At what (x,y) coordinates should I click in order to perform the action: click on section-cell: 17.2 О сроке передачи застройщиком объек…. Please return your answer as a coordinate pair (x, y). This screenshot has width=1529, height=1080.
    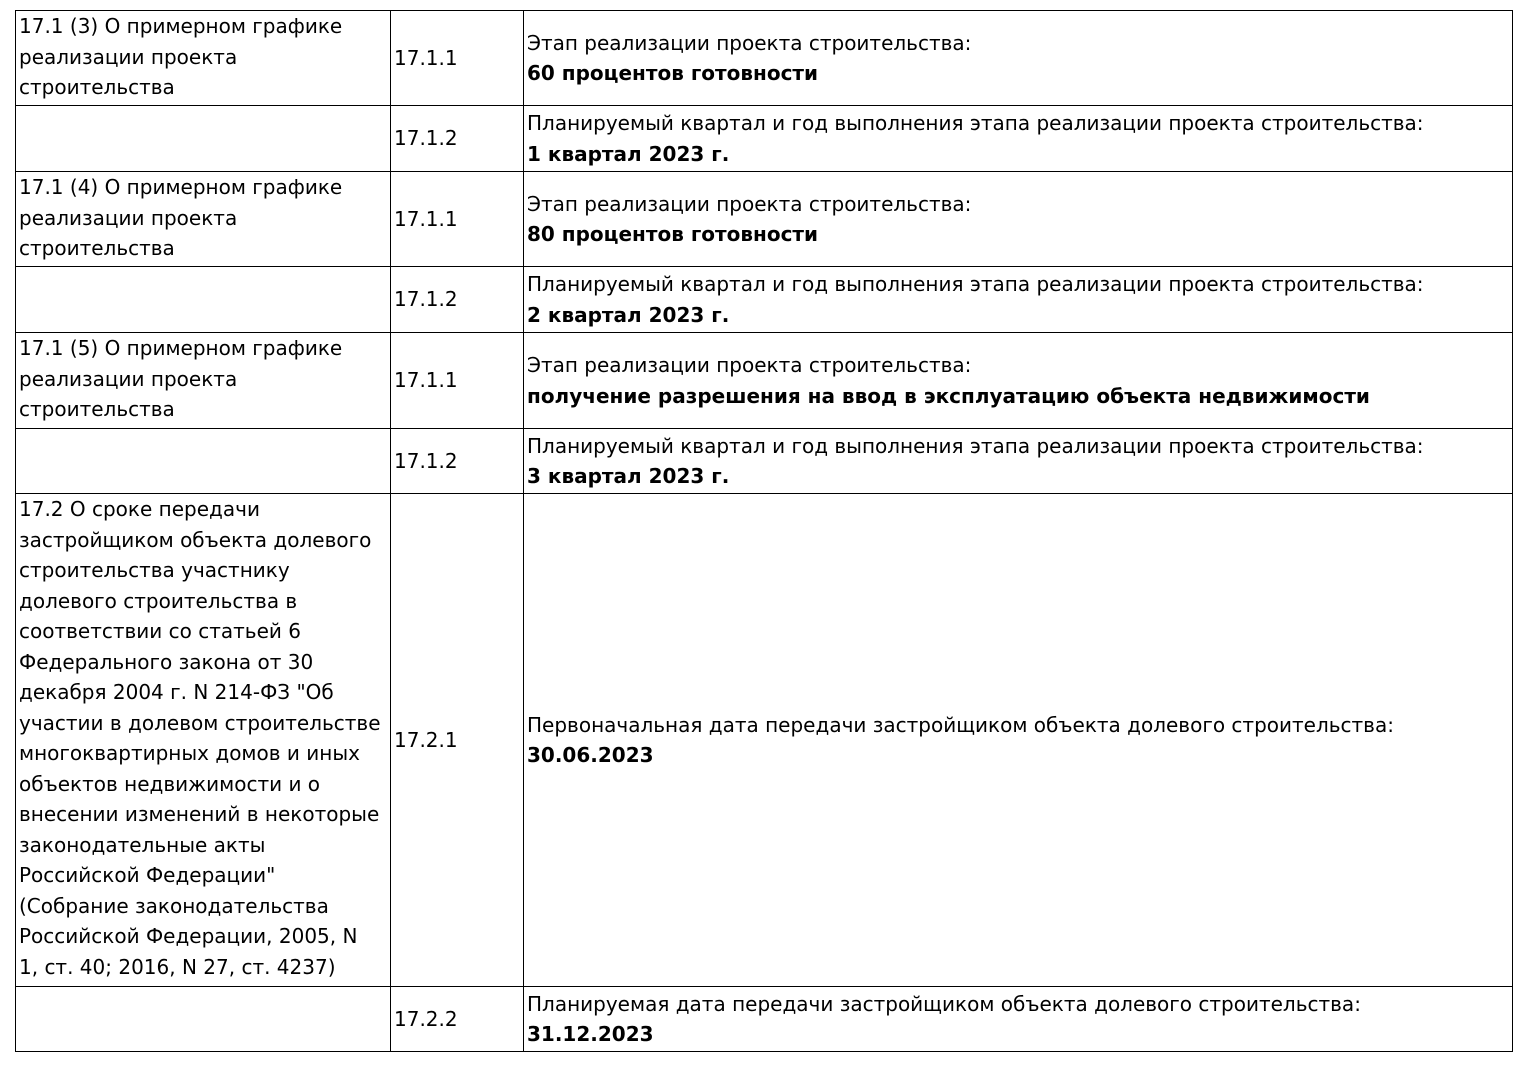
    Looking at the image, I should click on (203, 740).